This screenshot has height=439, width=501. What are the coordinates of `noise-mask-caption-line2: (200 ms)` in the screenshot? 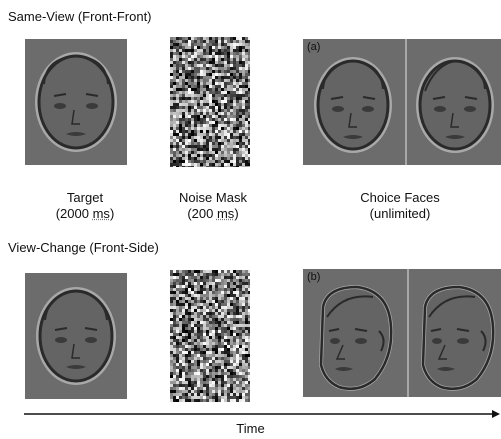 It's located at (213, 213).